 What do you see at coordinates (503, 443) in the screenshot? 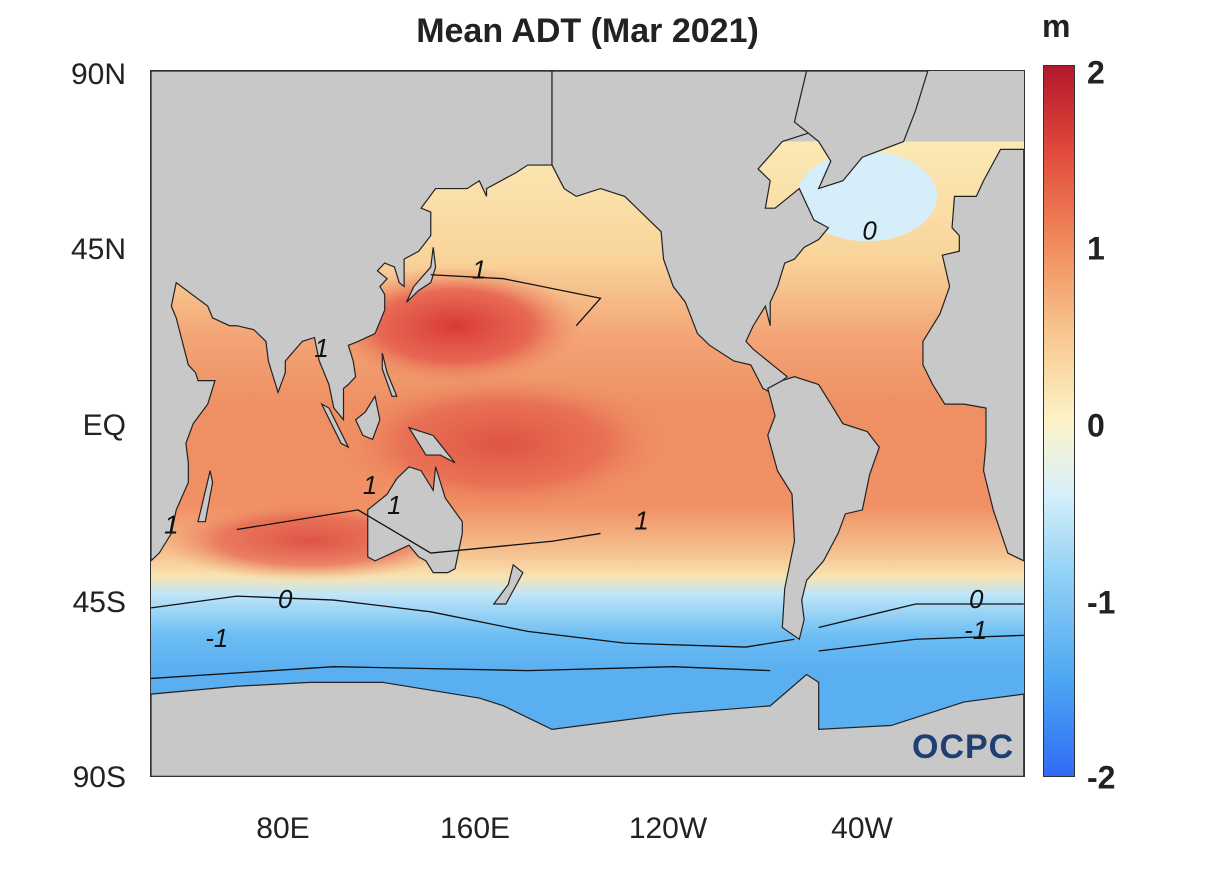
I see `south-pacific-high` at bounding box center [503, 443].